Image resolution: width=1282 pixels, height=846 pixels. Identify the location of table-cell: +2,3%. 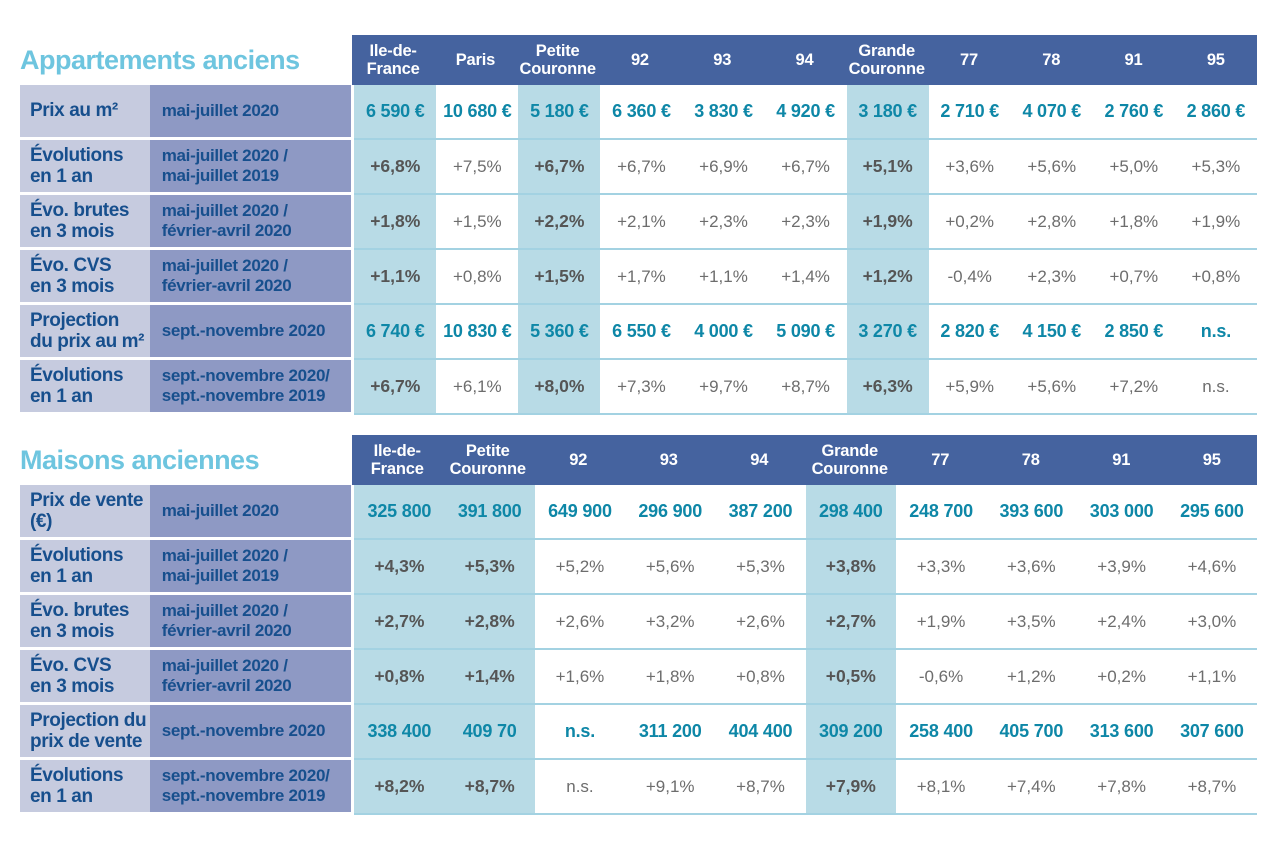
(723, 222).